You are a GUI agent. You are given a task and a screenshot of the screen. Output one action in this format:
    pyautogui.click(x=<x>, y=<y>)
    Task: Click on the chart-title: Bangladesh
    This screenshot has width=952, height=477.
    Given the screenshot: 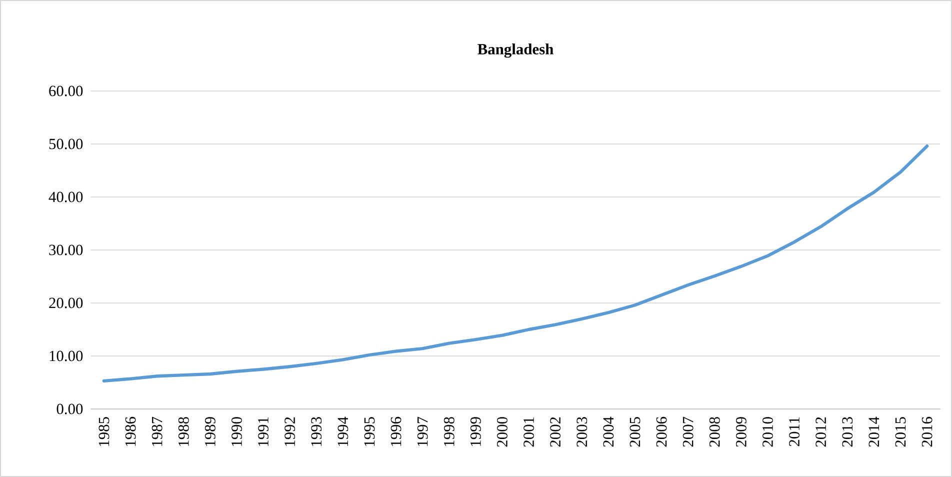 What is the action you would take?
    pyautogui.click(x=516, y=51)
    